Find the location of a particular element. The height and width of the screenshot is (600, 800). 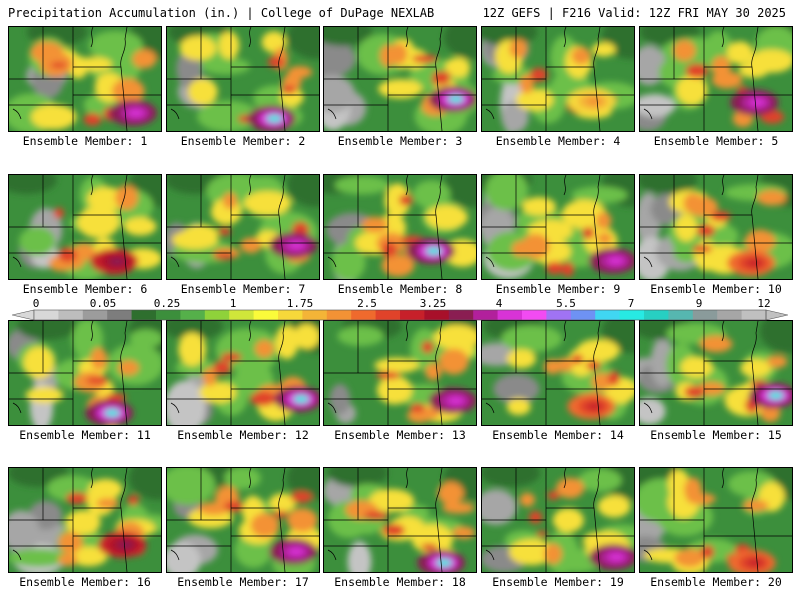

colorbar-tick: 2.5 is located at coordinates (367, 303).